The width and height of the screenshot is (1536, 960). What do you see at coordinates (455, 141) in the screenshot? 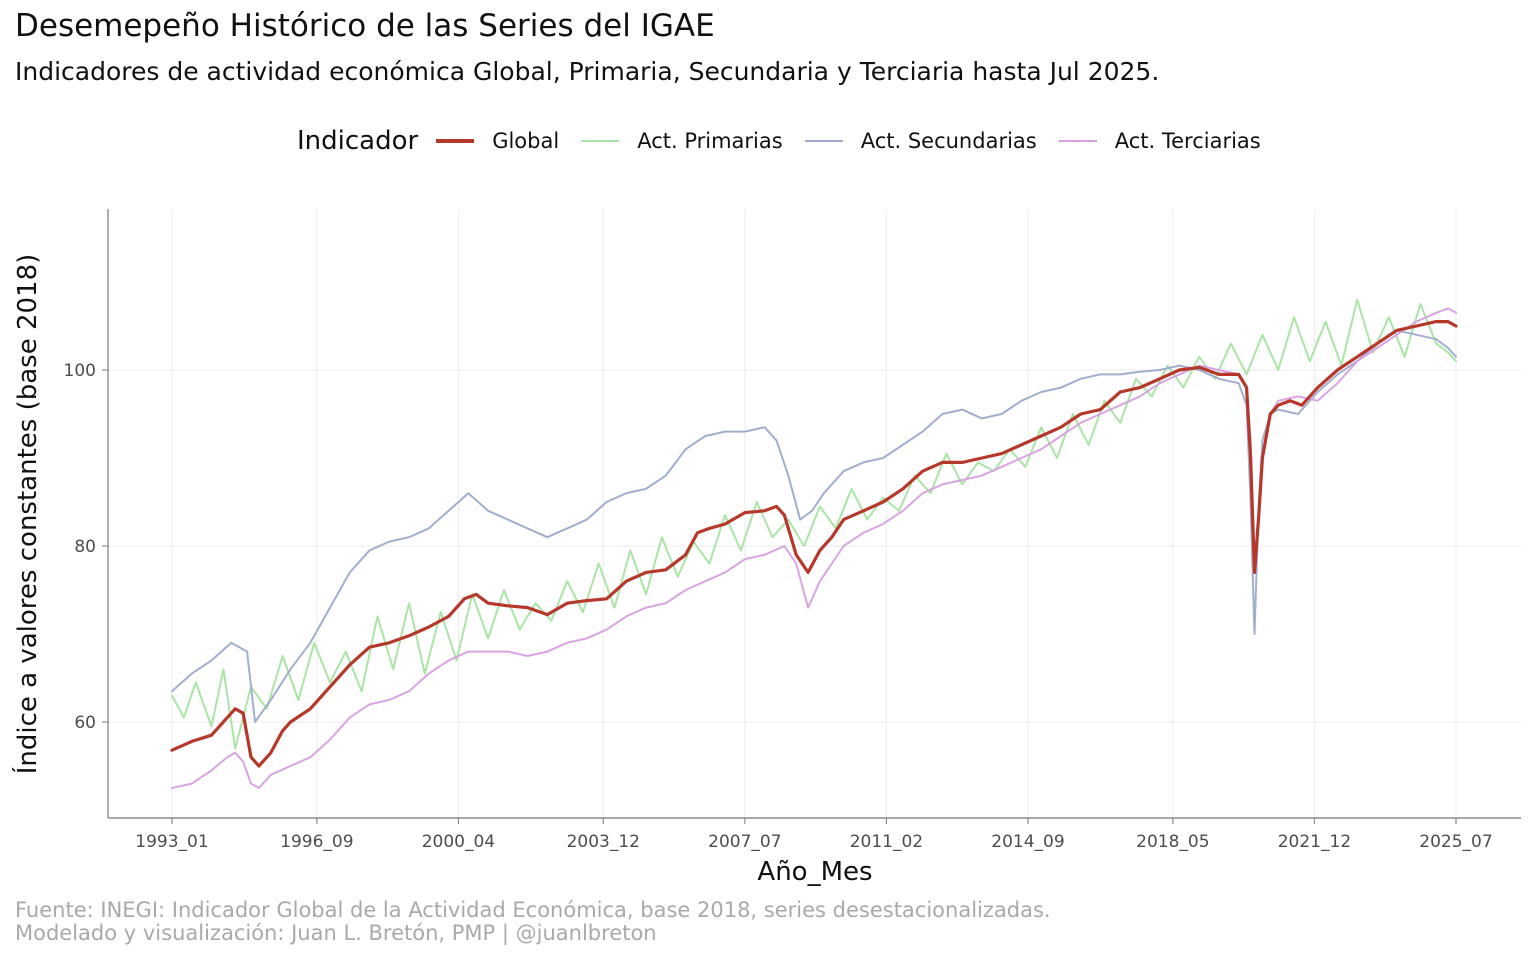
I see `legend-key-global` at bounding box center [455, 141].